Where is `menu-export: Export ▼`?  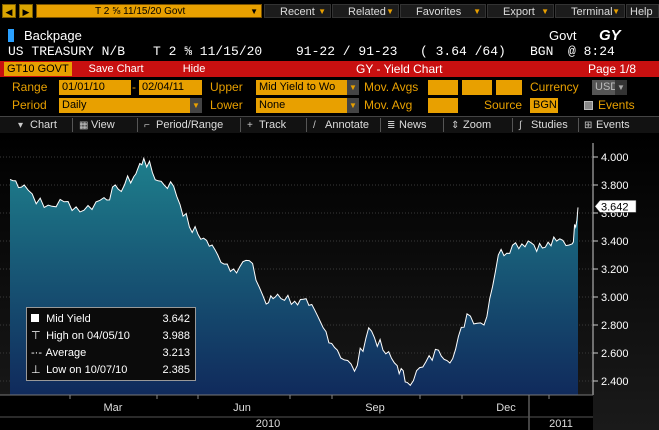
menu-export: Export ▼ is located at coordinates (520, 11).